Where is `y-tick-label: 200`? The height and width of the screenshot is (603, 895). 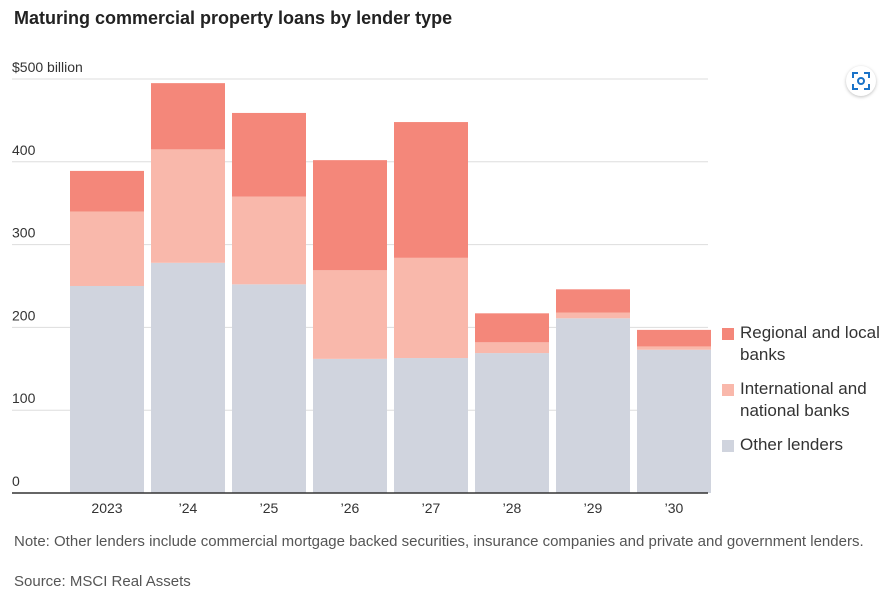
y-tick-label: 200 is located at coordinates (24, 315).